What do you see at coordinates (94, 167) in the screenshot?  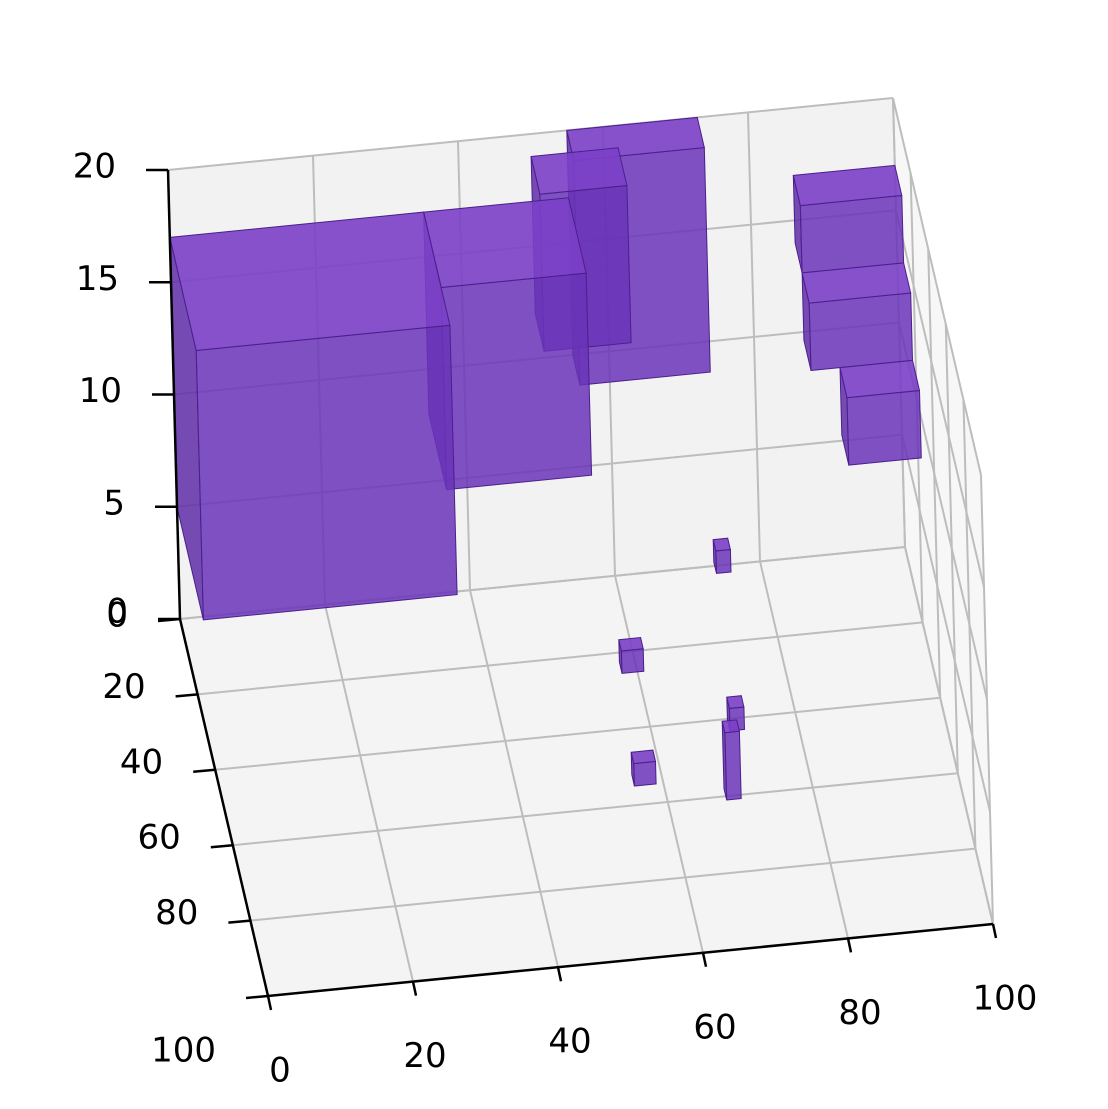 I see `z-tick-label: 20` at bounding box center [94, 167].